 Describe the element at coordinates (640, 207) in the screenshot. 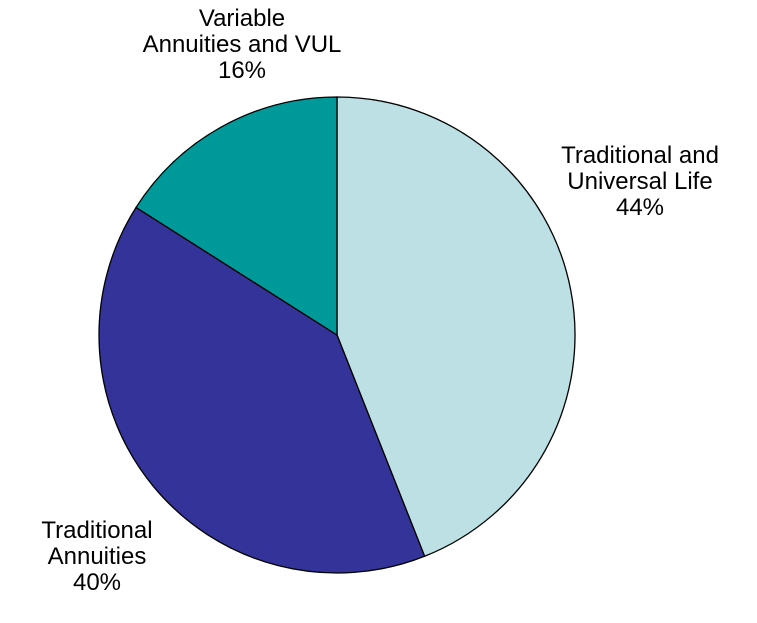

I see `value-label: 44%` at that location.